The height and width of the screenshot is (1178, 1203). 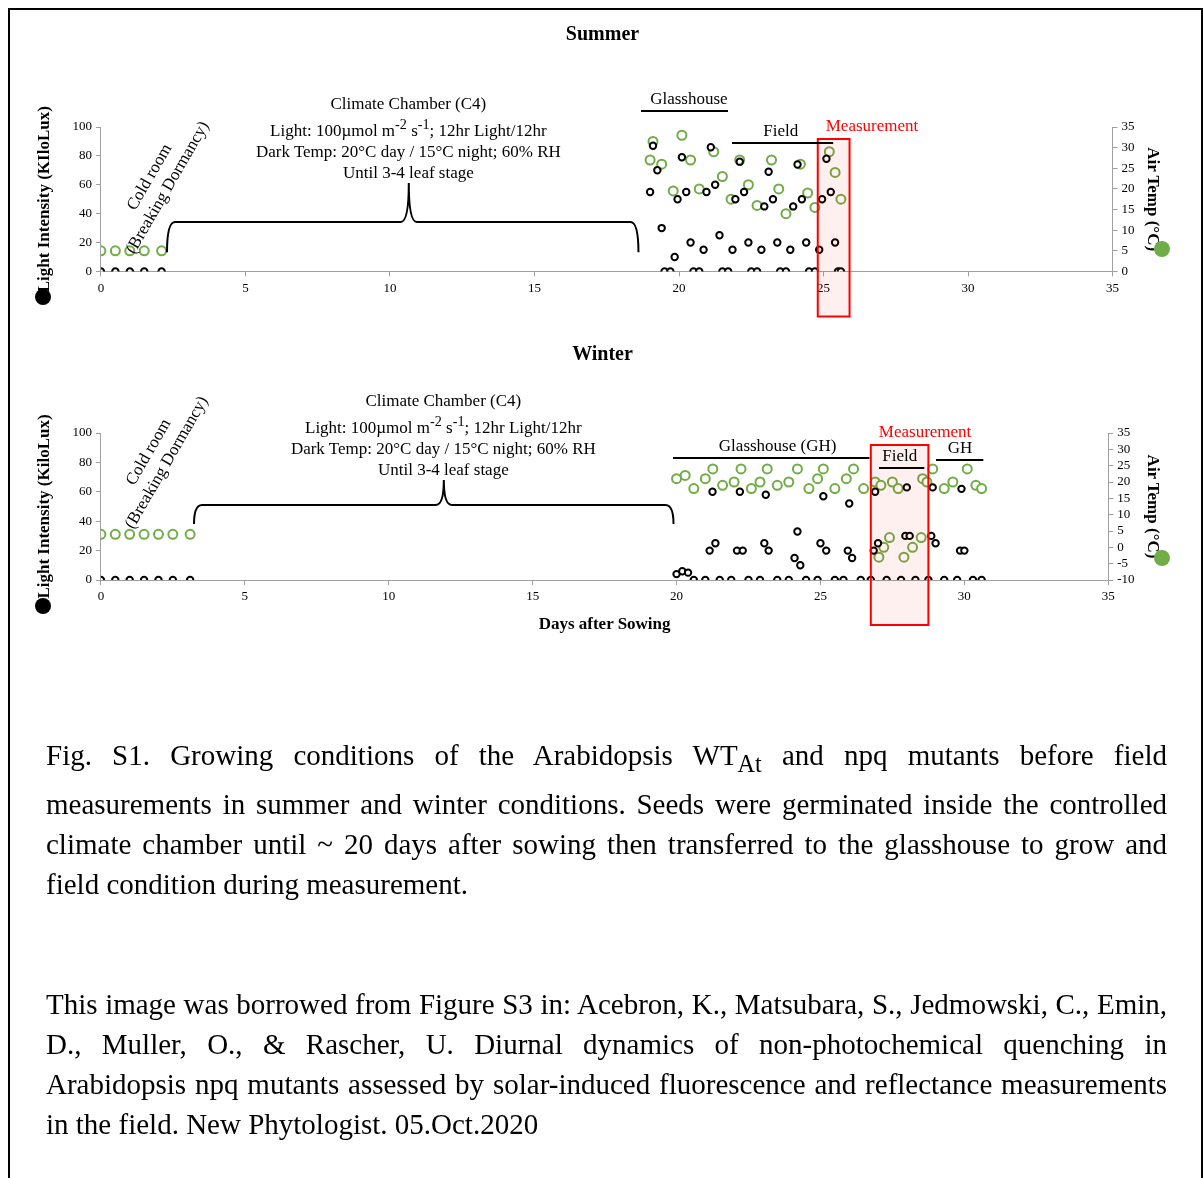 What do you see at coordinates (606, 1064) in the screenshot?
I see `text: This image was borrowed from Figure S3 in: Acebron, K., Matsubara, S., Jedmowski, C., Emin, D., Muller, O., & Rascher, U. Diurnal dynamics of non-photochemical quenching in Arabidopsis npq mutants assessed by solar-induced fluorescence and reflectance measurements in the field. New Phytologist. 05.Oct.2020` at bounding box center [606, 1064].